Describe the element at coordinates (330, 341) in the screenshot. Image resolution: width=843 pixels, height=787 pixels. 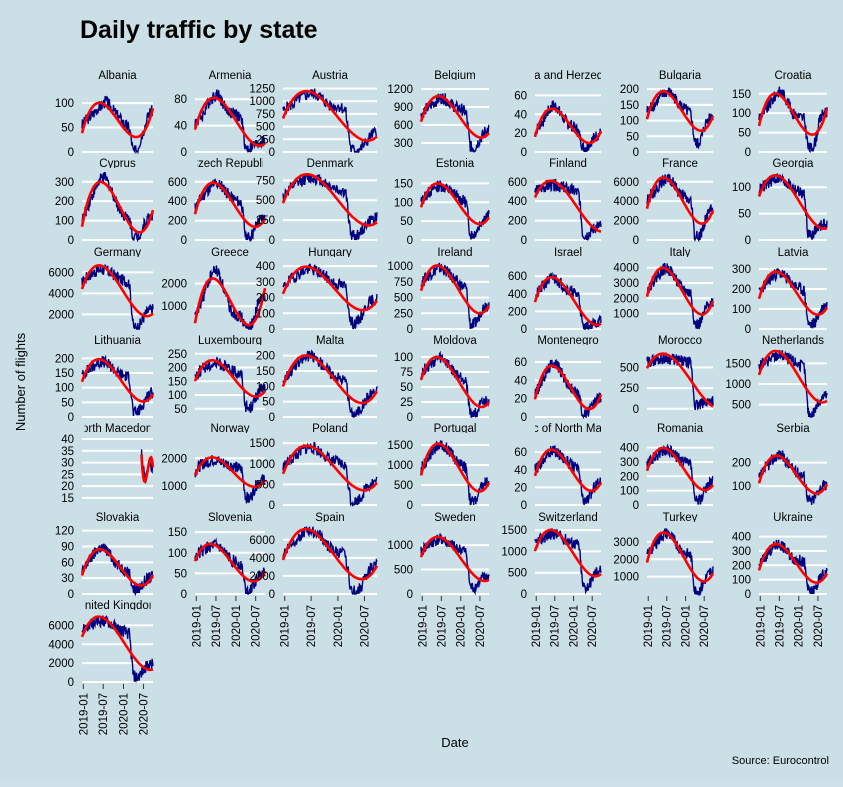
I see `facet-strip-label: Malta` at that location.